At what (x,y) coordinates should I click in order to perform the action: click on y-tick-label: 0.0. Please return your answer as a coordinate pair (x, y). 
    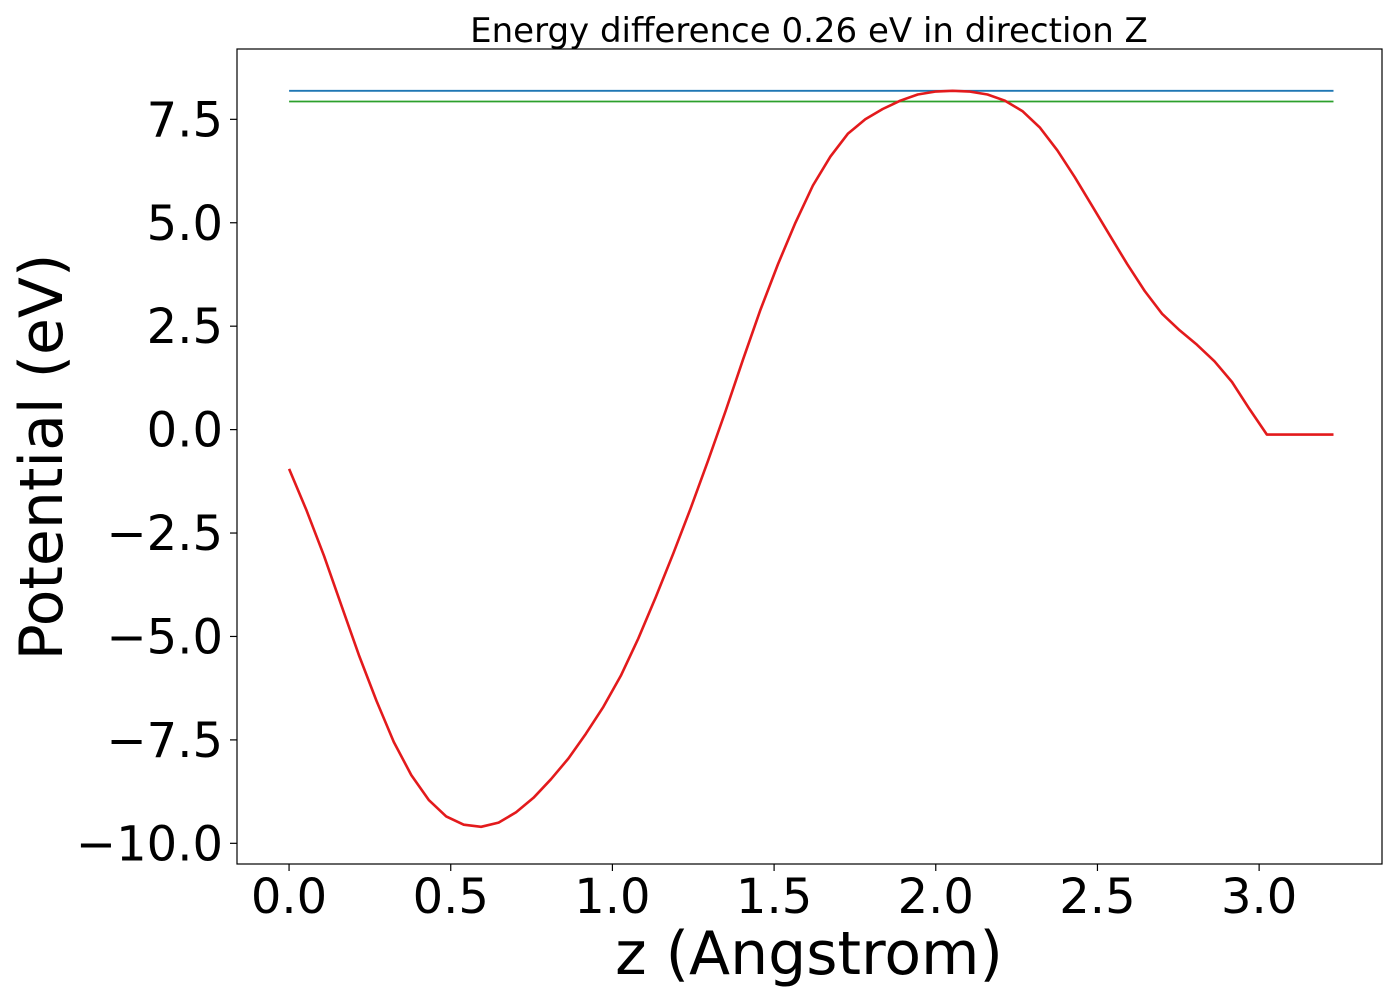
    Looking at the image, I should click on (185, 431).